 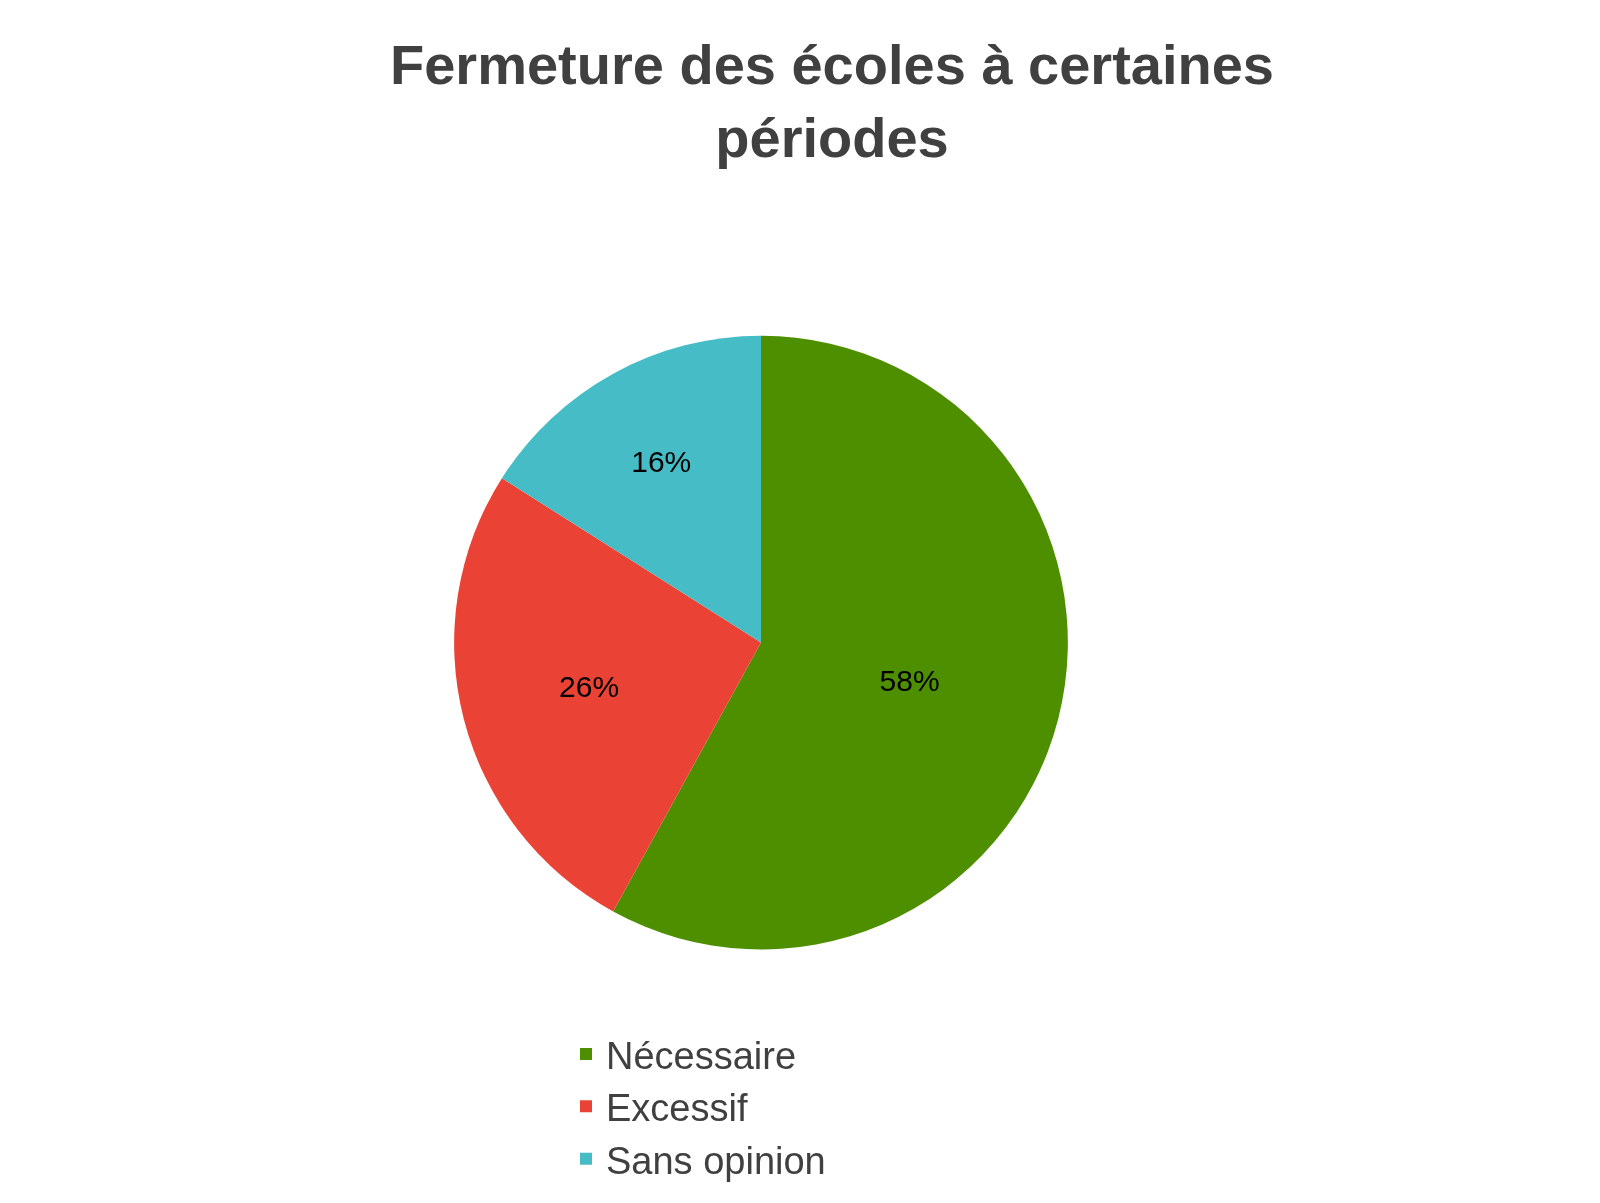 I want to click on legend-label: Sans opinion, so click(x=716, y=1160).